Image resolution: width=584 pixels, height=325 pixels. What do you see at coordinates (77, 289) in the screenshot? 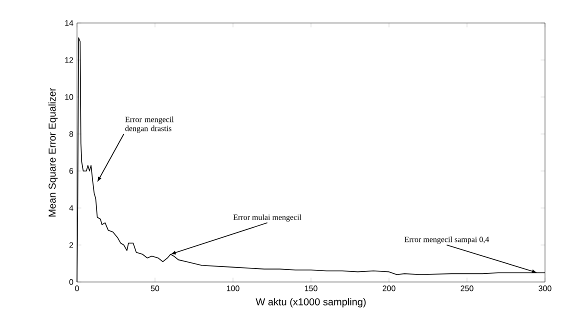
I see `x-tick-label: 0` at bounding box center [77, 289].